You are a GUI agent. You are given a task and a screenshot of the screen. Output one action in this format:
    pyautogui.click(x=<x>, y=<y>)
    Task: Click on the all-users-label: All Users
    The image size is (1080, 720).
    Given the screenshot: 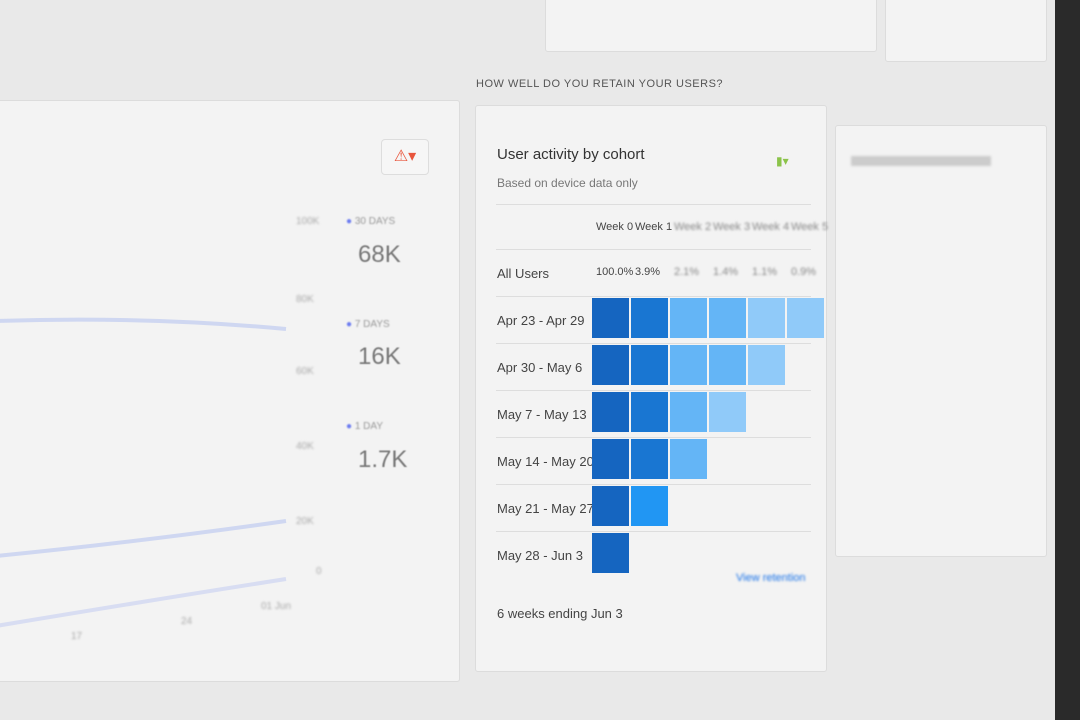 What is the action you would take?
    pyautogui.click(x=523, y=273)
    